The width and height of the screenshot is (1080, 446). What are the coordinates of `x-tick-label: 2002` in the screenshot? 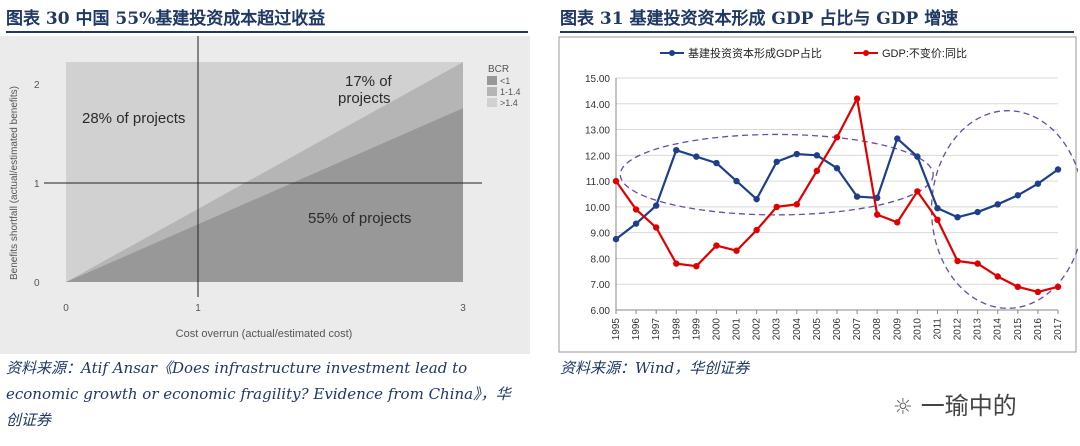 It's located at (757, 329).